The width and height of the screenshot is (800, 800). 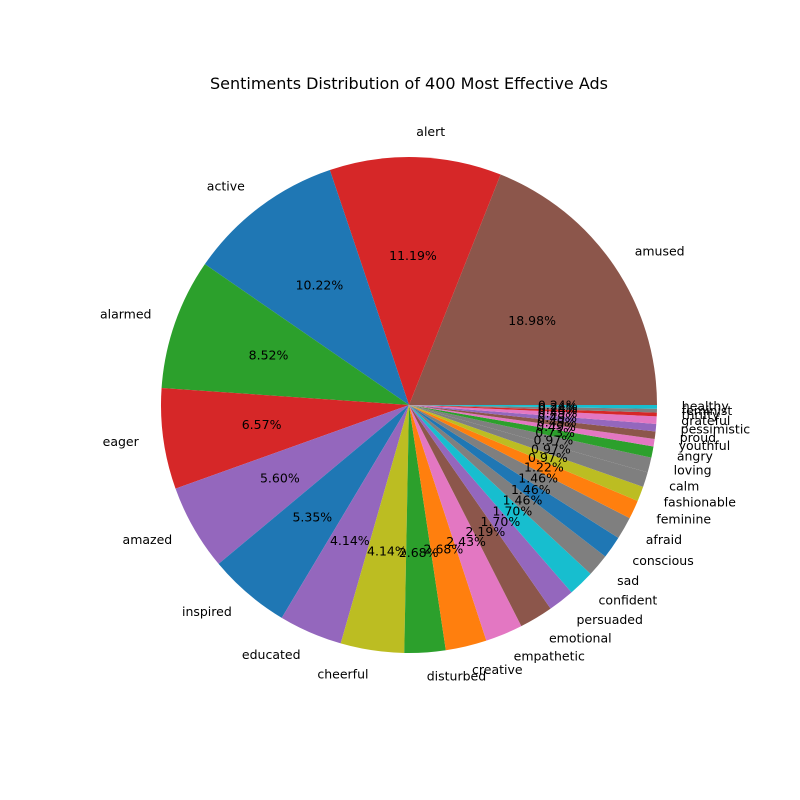 What do you see at coordinates (556, 426) in the screenshot?
I see `slice-percent-youthful: 0.49%` at bounding box center [556, 426].